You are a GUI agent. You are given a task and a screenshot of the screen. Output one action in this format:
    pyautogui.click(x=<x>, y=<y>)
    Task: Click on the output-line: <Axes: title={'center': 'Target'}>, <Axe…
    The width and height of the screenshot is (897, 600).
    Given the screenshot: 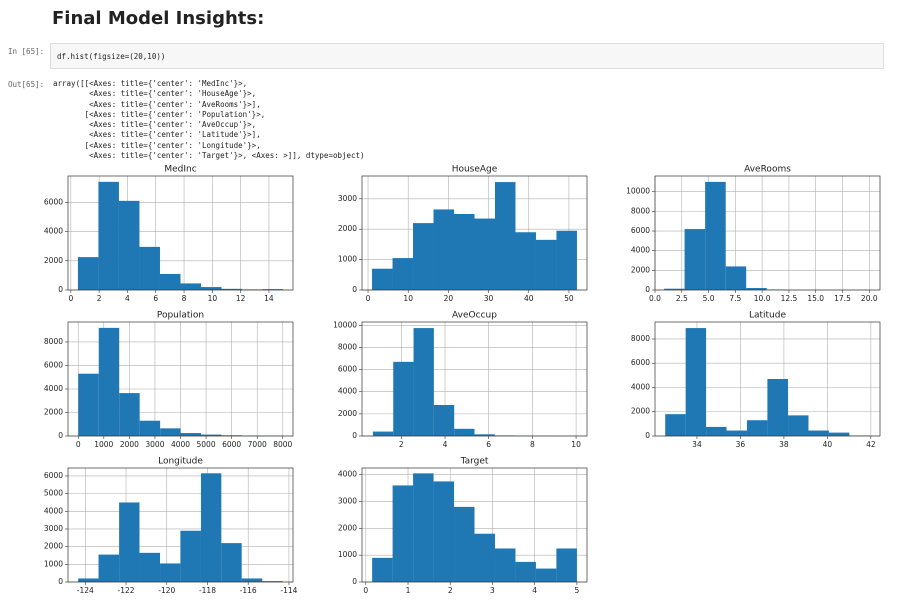 What is the action you would take?
    pyautogui.click(x=209, y=156)
    